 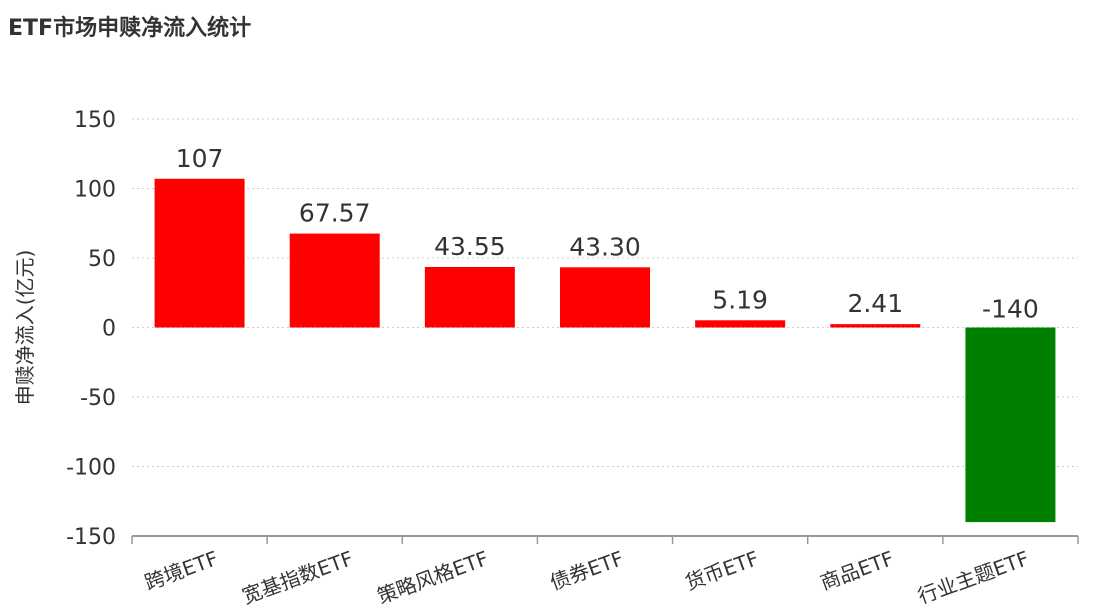 What do you see at coordinates (974, 577) in the screenshot?
I see `x-tick-label: 行业主题ETF` at bounding box center [974, 577].